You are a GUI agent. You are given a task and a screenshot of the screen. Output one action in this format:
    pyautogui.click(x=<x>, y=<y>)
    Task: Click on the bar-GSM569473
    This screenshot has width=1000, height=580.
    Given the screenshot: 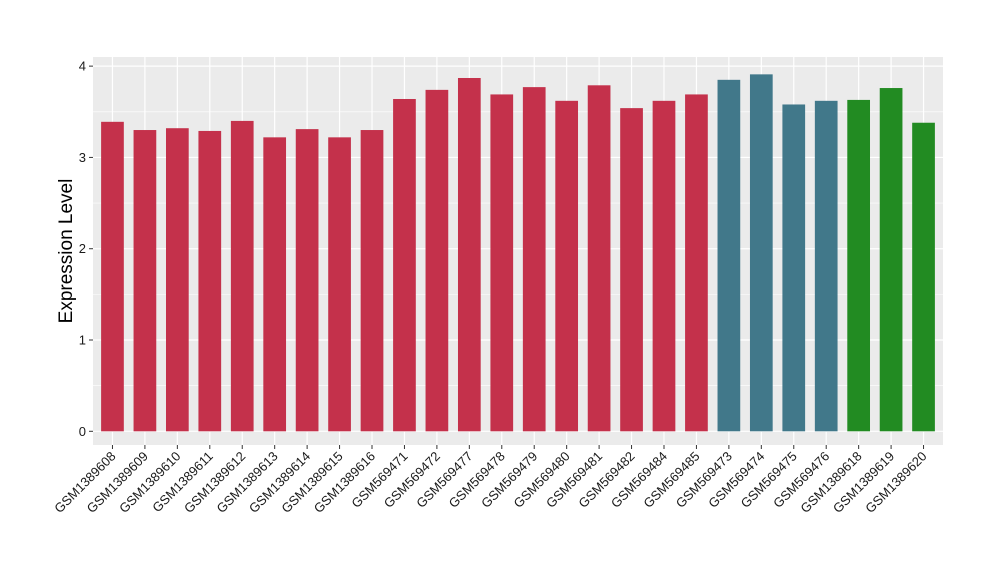 What is the action you would take?
    pyautogui.click(x=729, y=255)
    